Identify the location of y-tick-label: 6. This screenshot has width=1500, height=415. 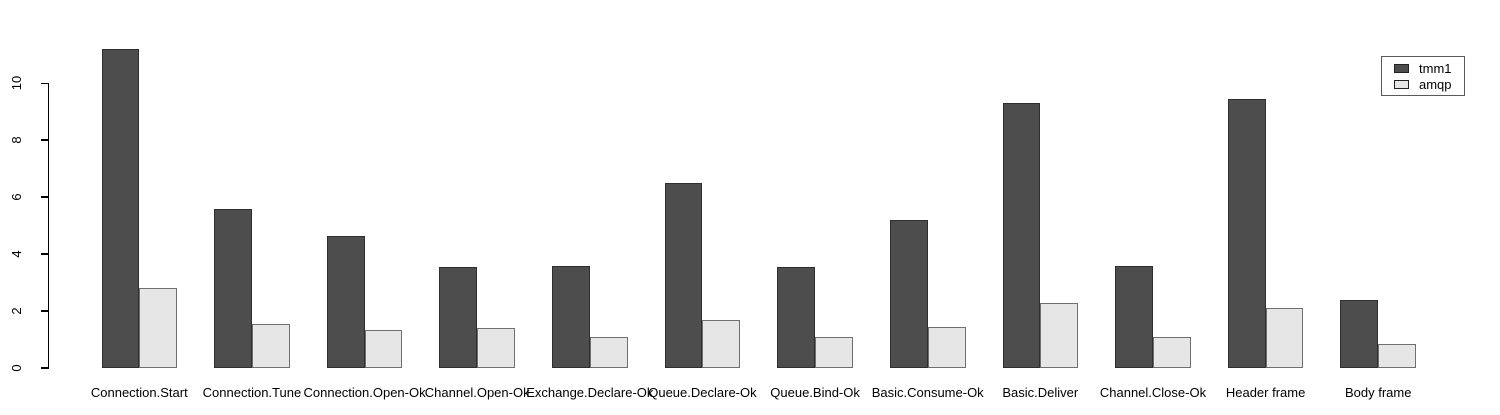
(16, 197).